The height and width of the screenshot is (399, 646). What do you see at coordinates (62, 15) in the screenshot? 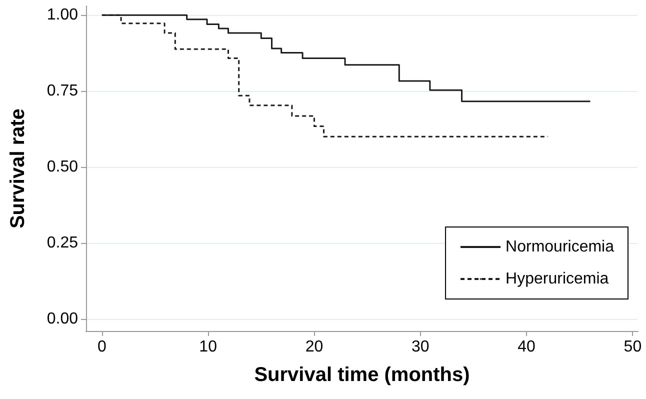
I see `y-tick-label: 1.00` at bounding box center [62, 15].